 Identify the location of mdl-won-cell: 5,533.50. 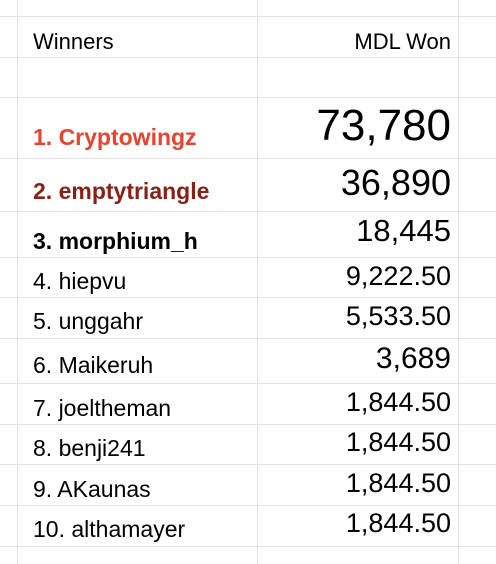
(398, 316).